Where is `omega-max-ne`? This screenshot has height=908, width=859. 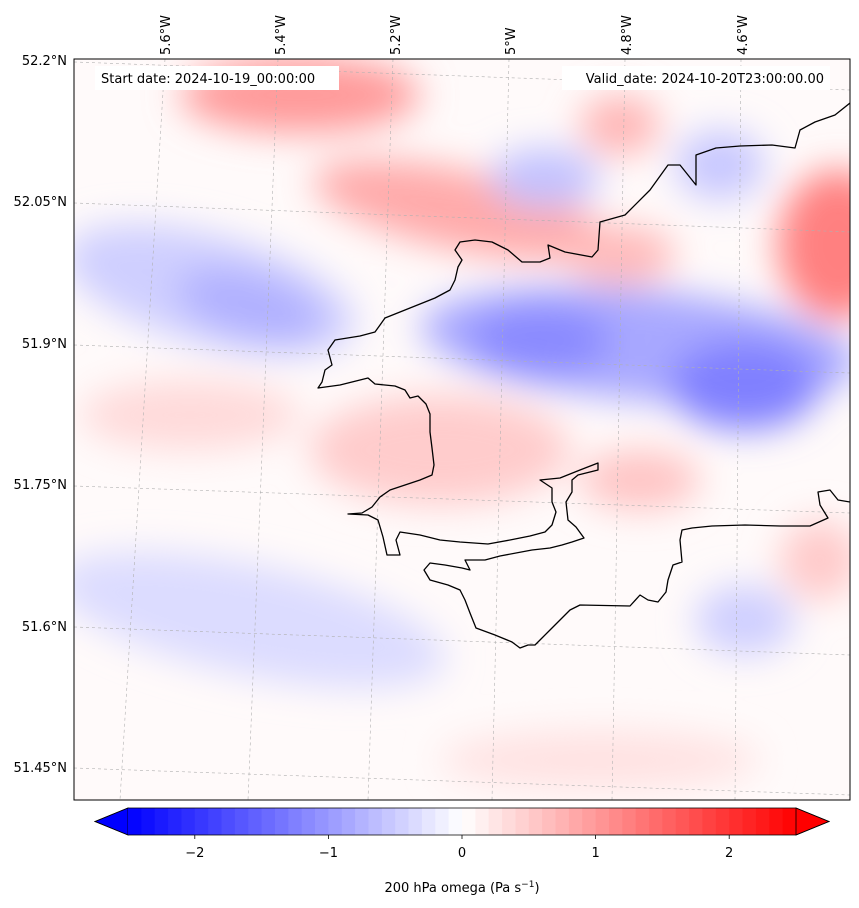
omega-max-ne is located at coordinates (620, 125).